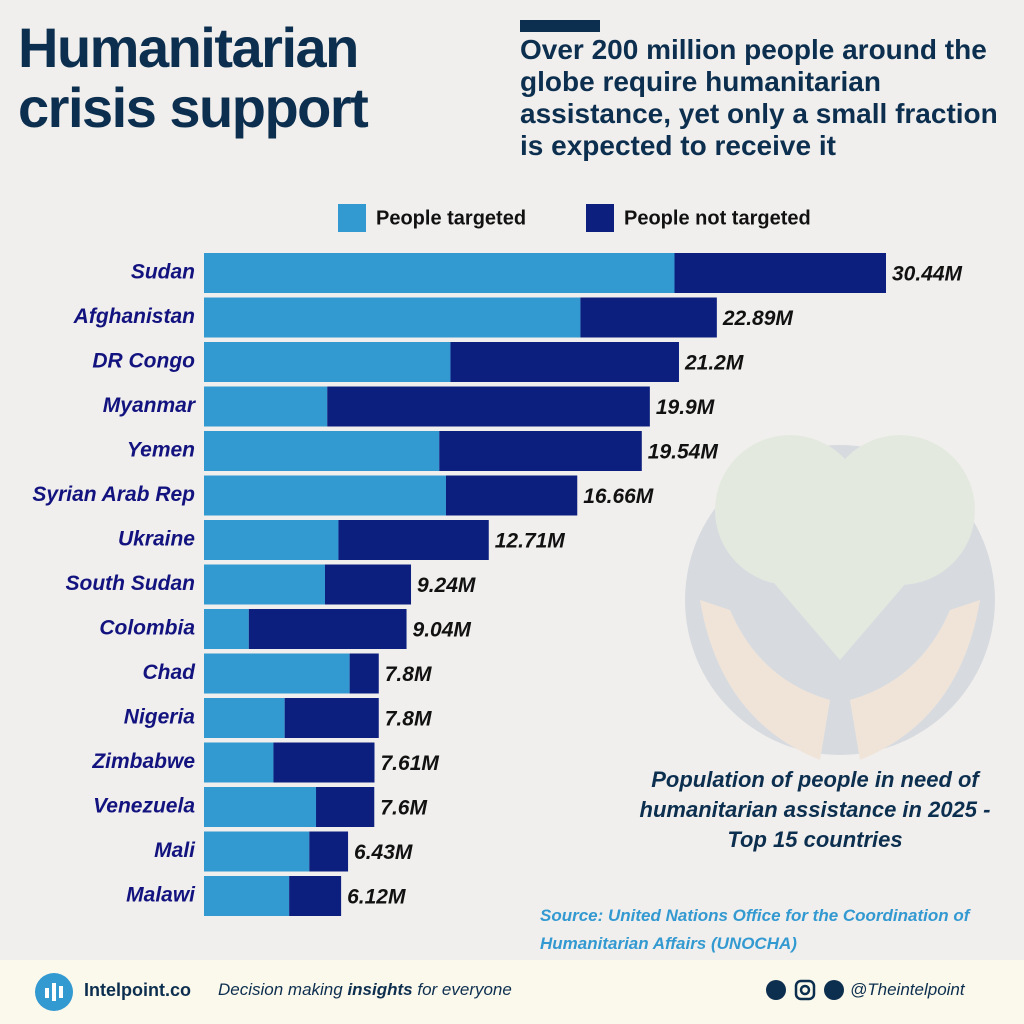 This screenshot has width=1024, height=1024. I want to click on category-label: DR Congo, so click(143, 361).